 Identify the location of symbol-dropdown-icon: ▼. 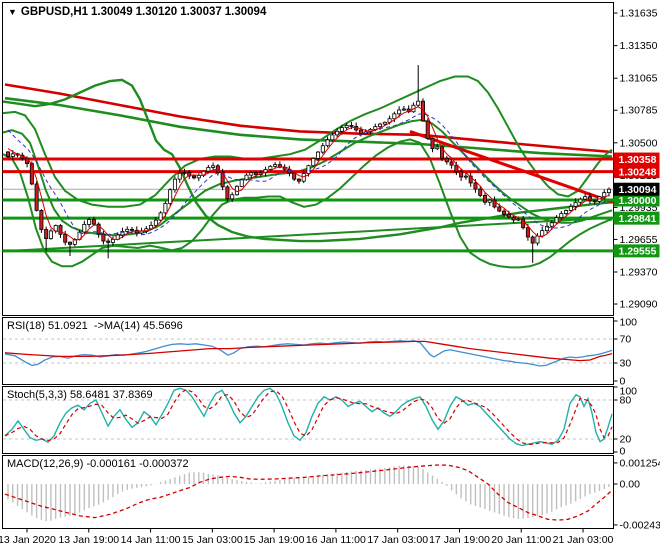
(12, 12).